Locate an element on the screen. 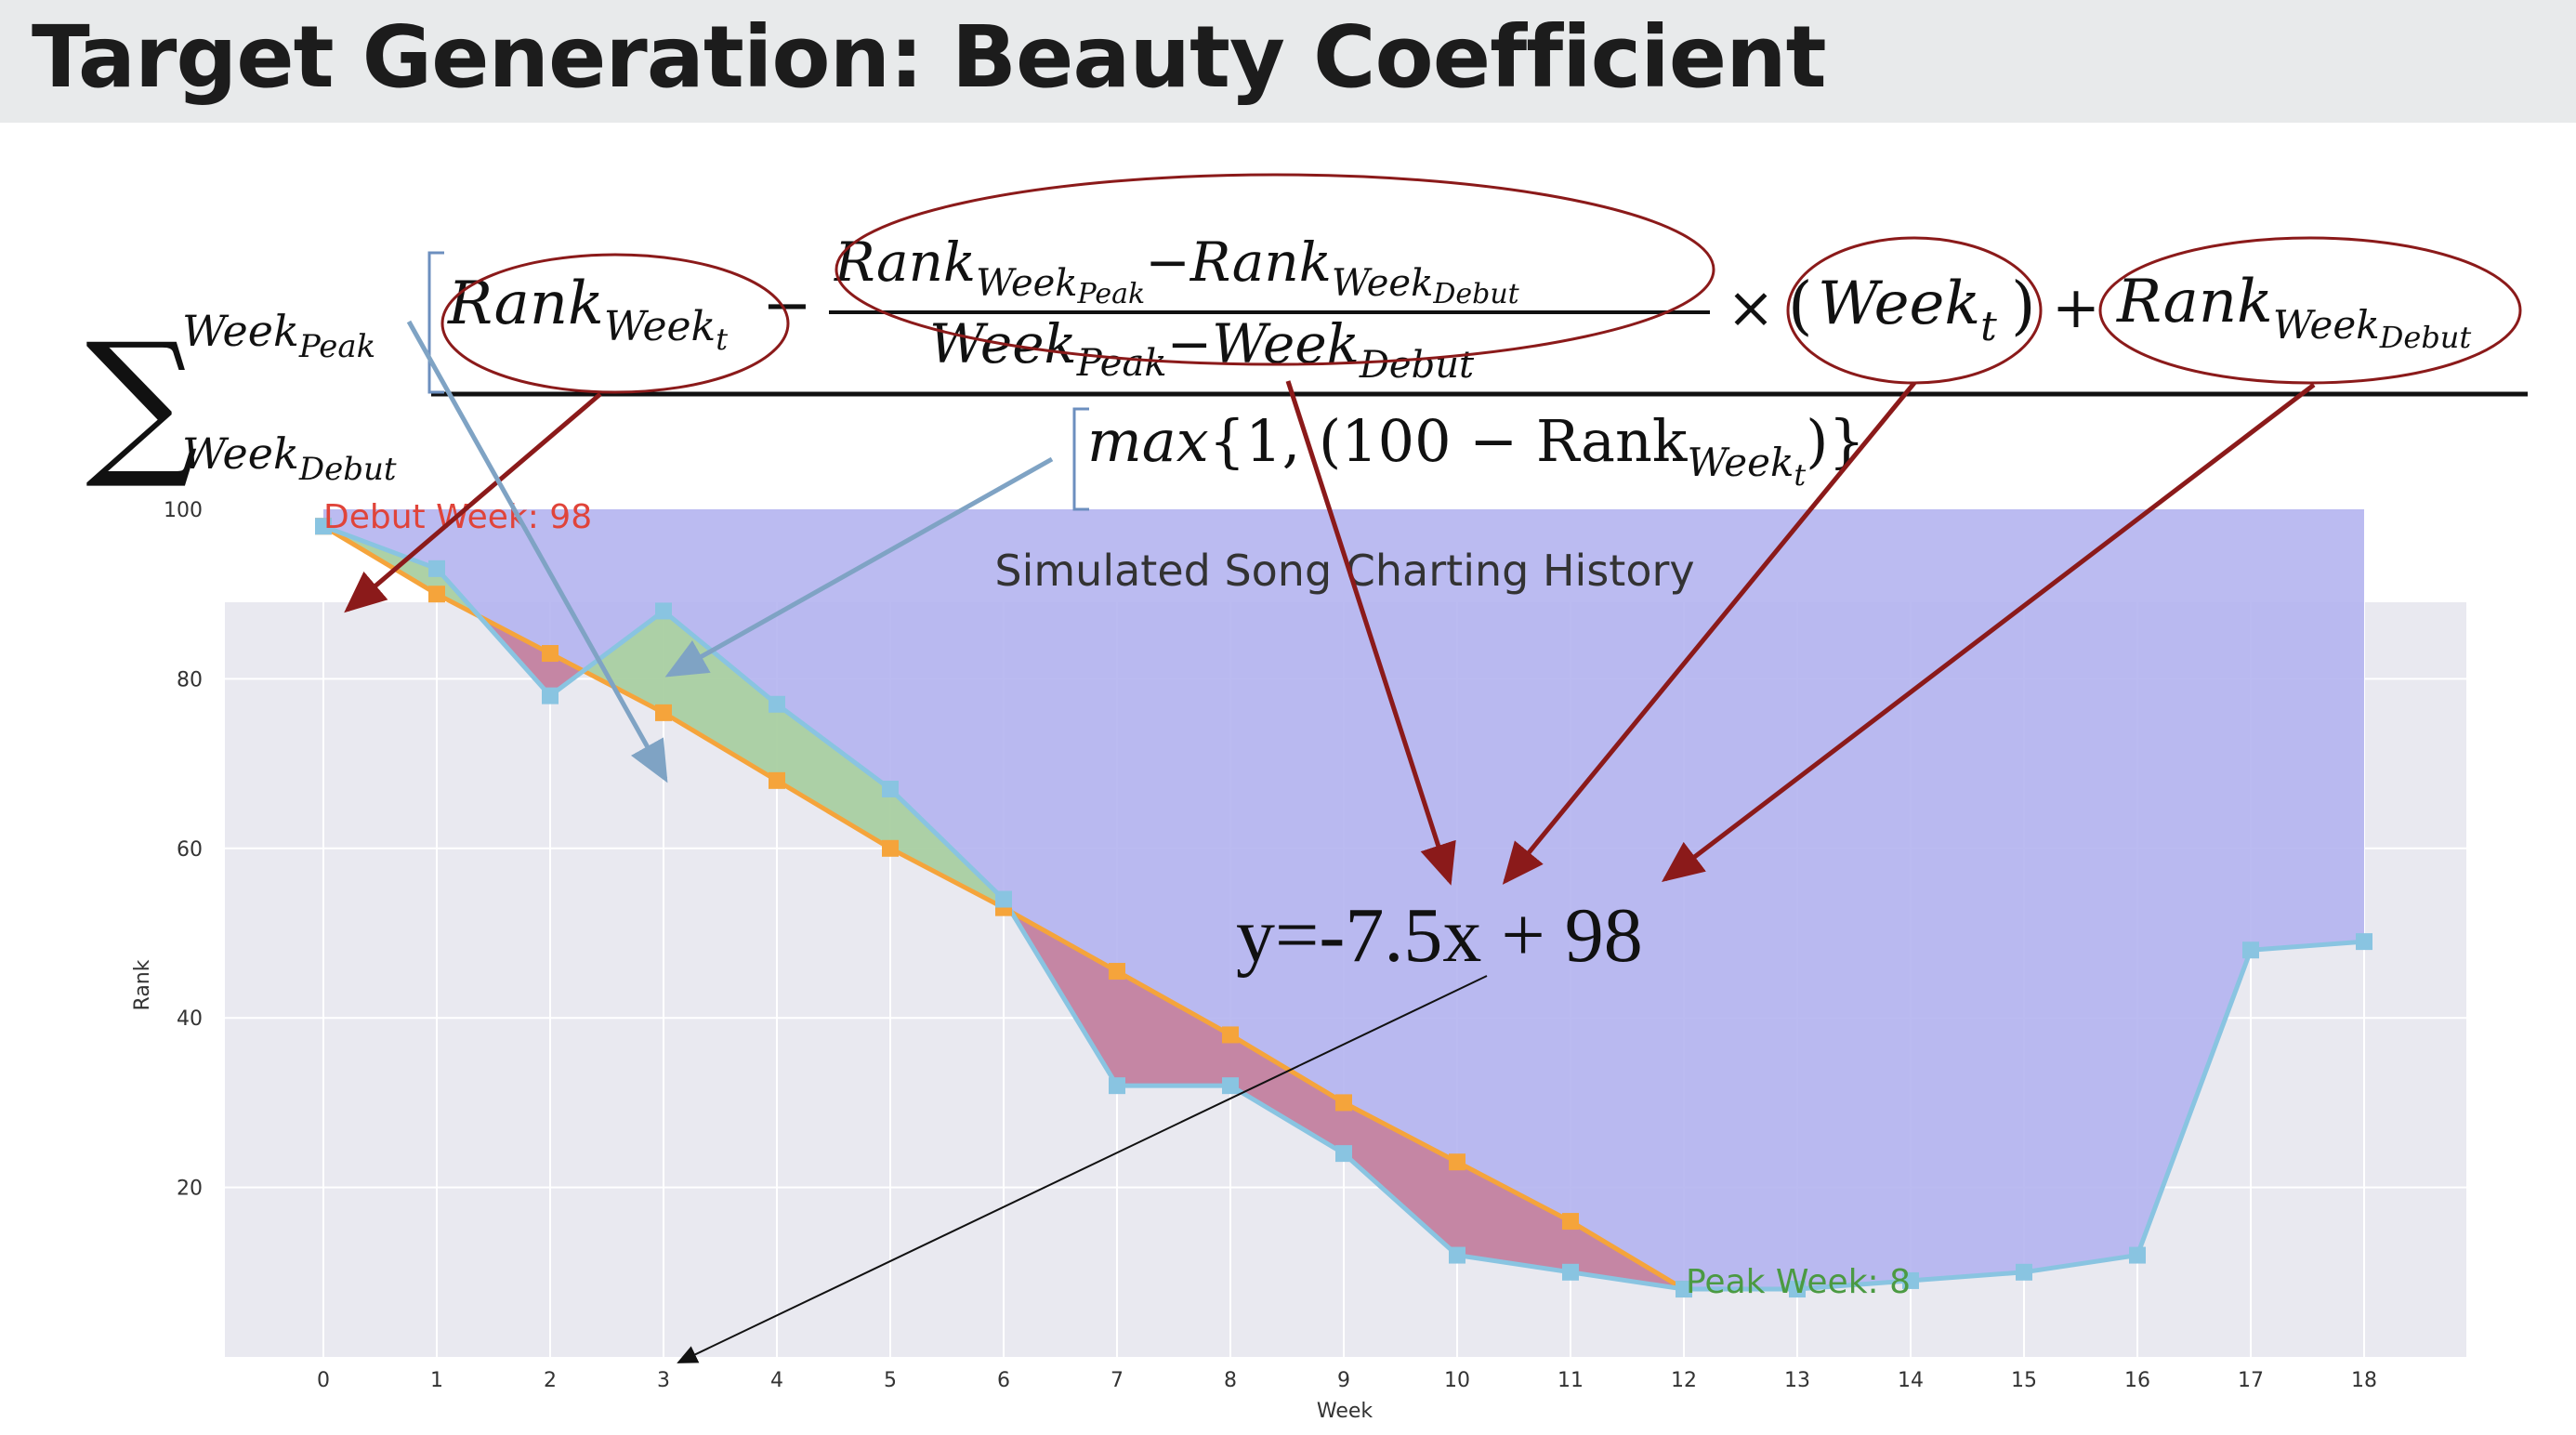 The height and width of the screenshot is (1435, 2576). y-tick-label: 60 is located at coordinates (190, 850).